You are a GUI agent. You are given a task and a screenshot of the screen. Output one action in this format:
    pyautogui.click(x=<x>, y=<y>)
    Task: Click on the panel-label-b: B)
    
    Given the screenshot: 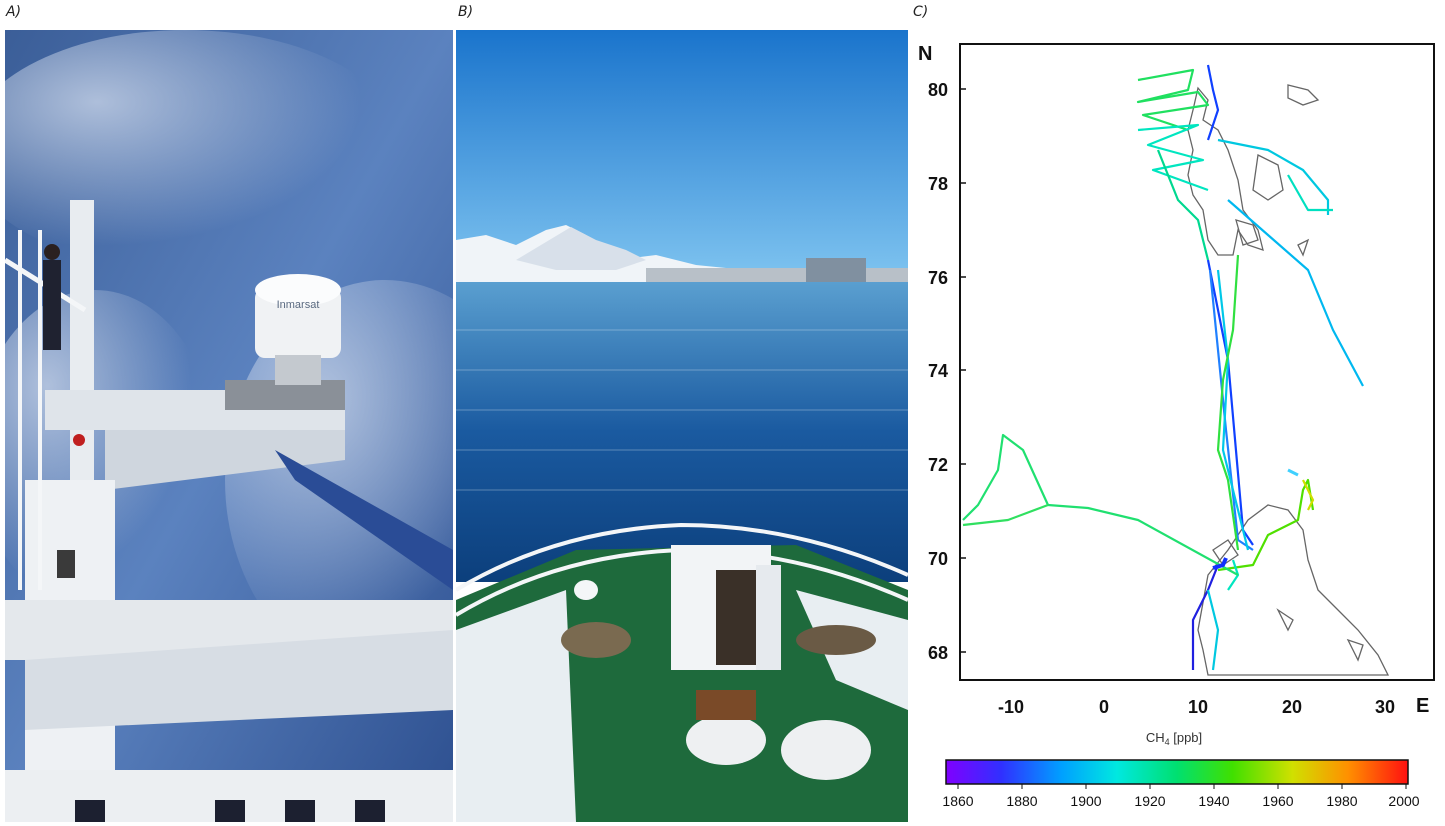 What is the action you would take?
    pyautogui.click(x=466, y=12)
    